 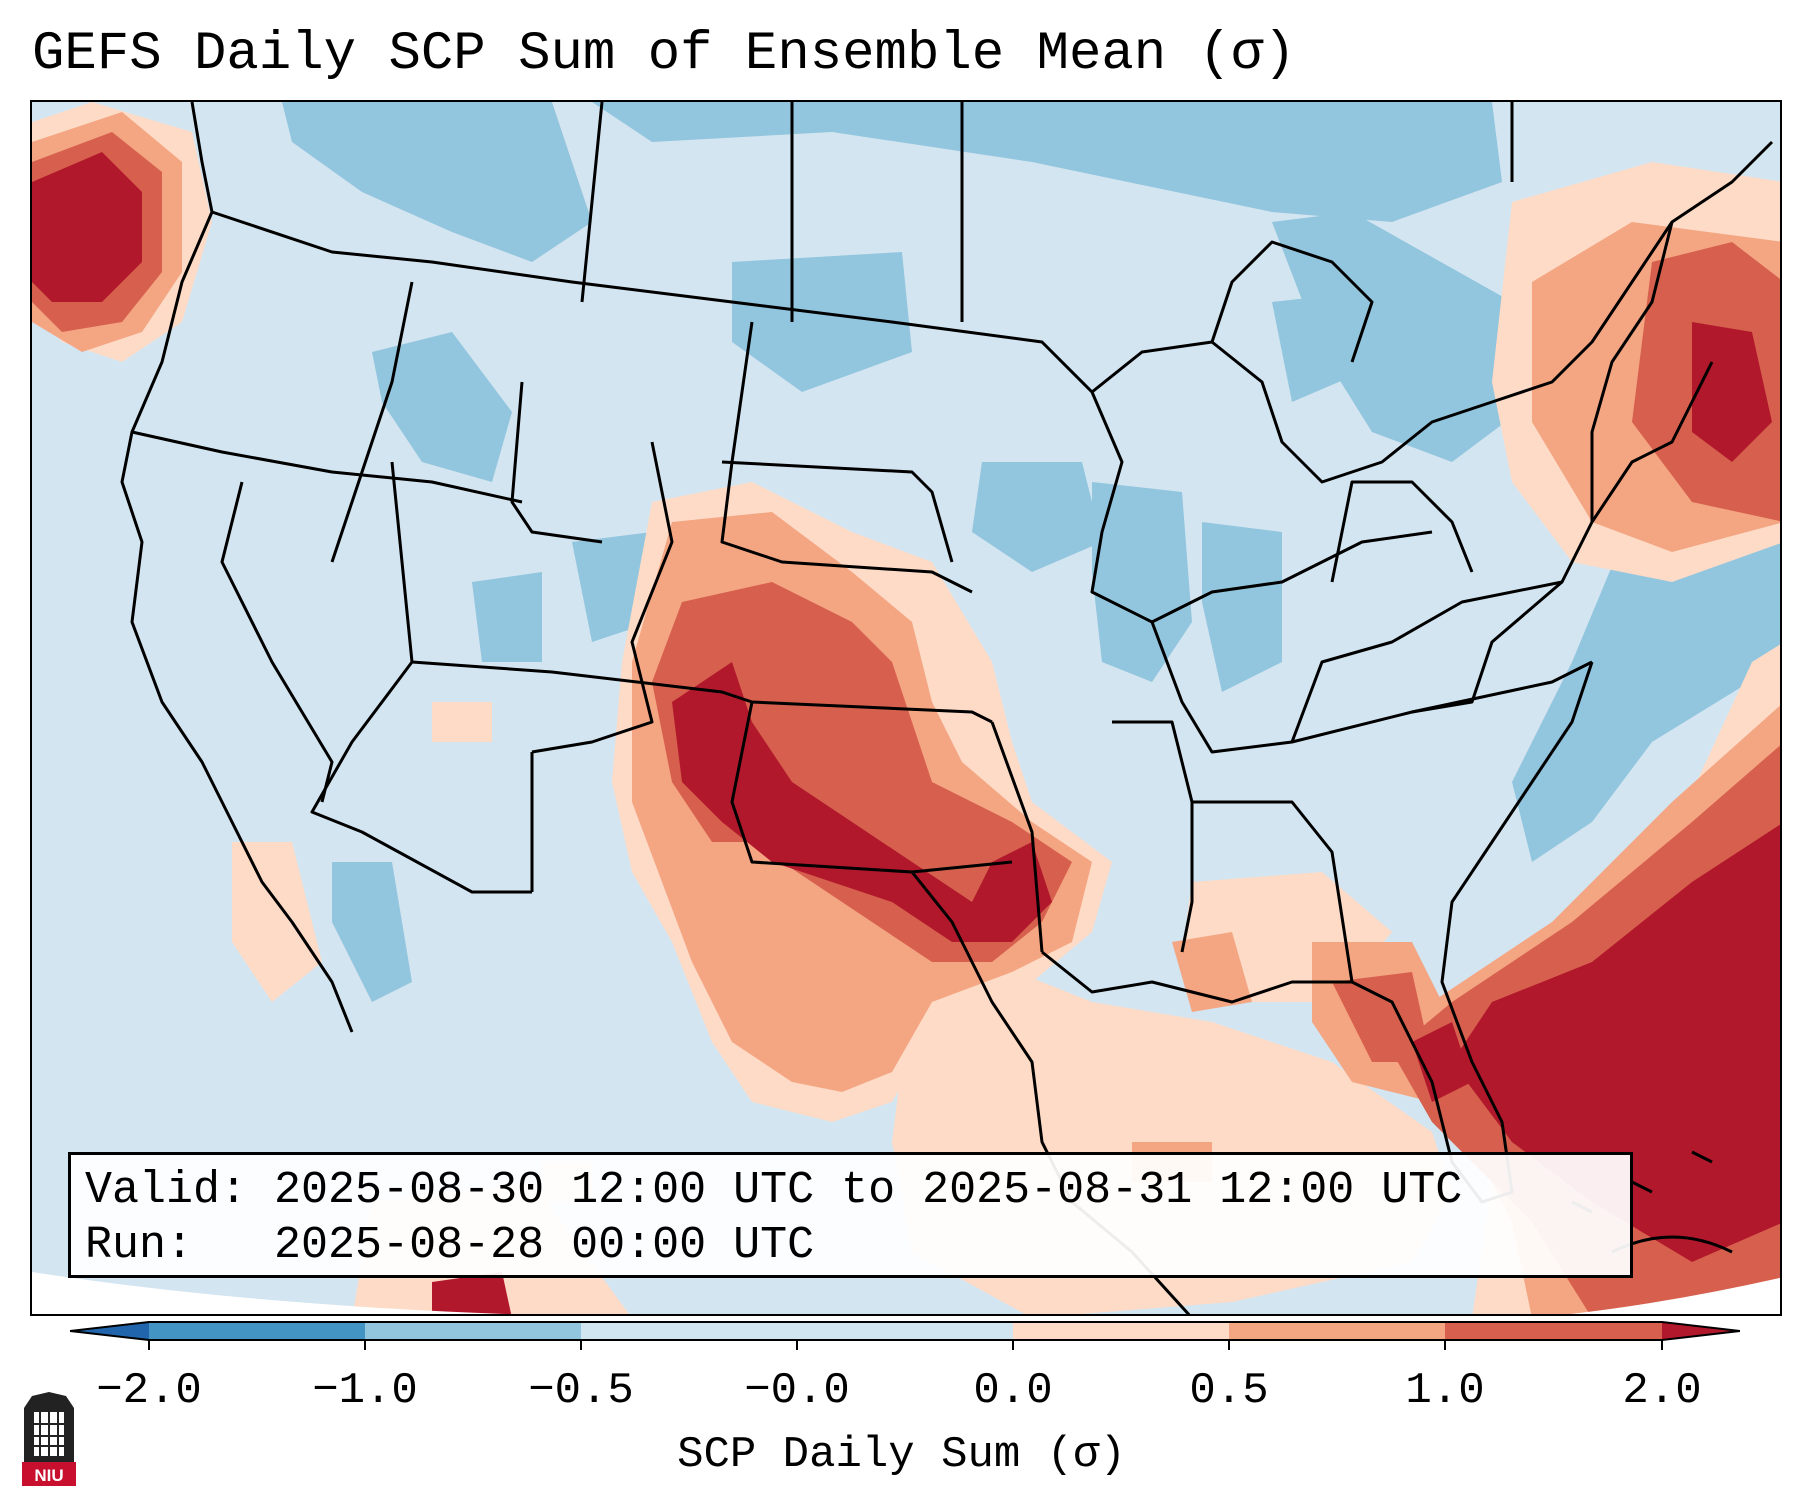 I want to click on colorbar-tick-label: −0.5, so click(x=581, y=1391).